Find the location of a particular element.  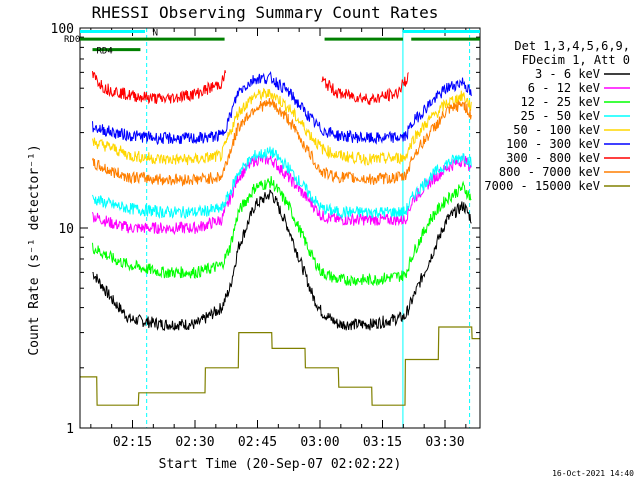

y-tick-label: 1 is located at coordinates (70, 429).